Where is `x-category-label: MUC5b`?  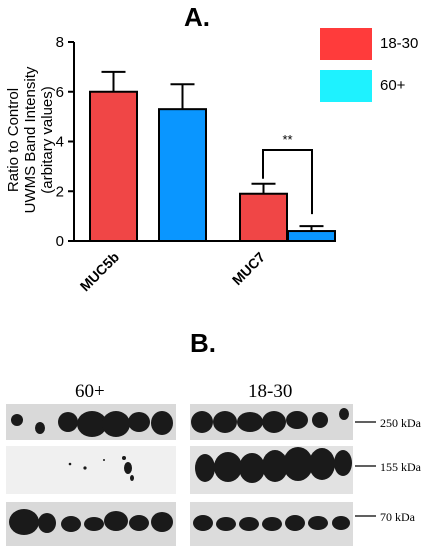
x-category-label: MUC5b is located at coordinates (99, 271).